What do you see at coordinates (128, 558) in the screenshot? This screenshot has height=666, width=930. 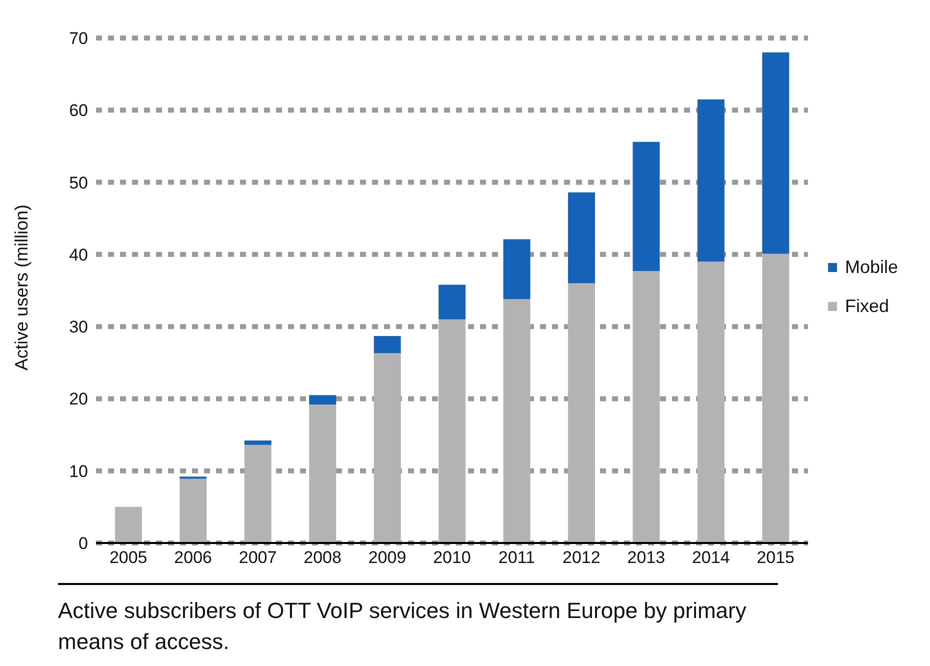 I see `x-tick-label: 2005` at bounding box center [128, 558].